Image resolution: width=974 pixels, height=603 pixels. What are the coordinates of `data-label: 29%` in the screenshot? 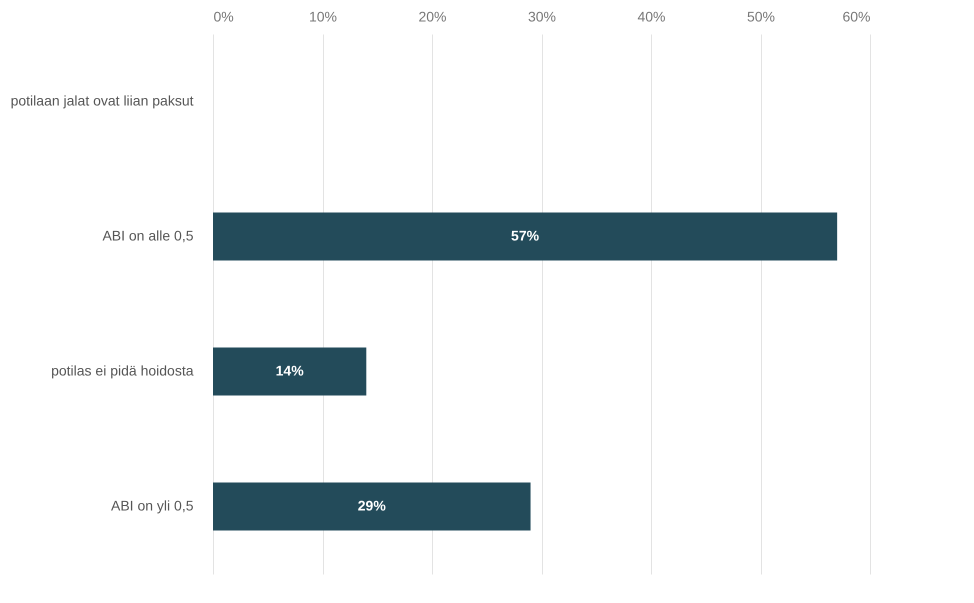 It's located at (372, 506).